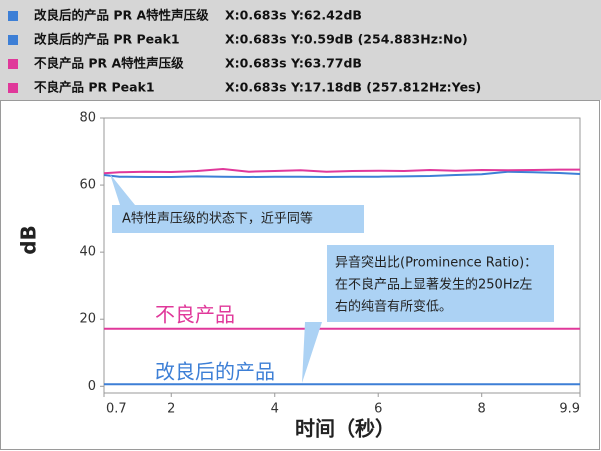  What do you see at coordinates (433, 285) in the screenshot?
I see `callout-text: 在不良产品上显著发生的250Hz左` at bounding box center [433, 285].